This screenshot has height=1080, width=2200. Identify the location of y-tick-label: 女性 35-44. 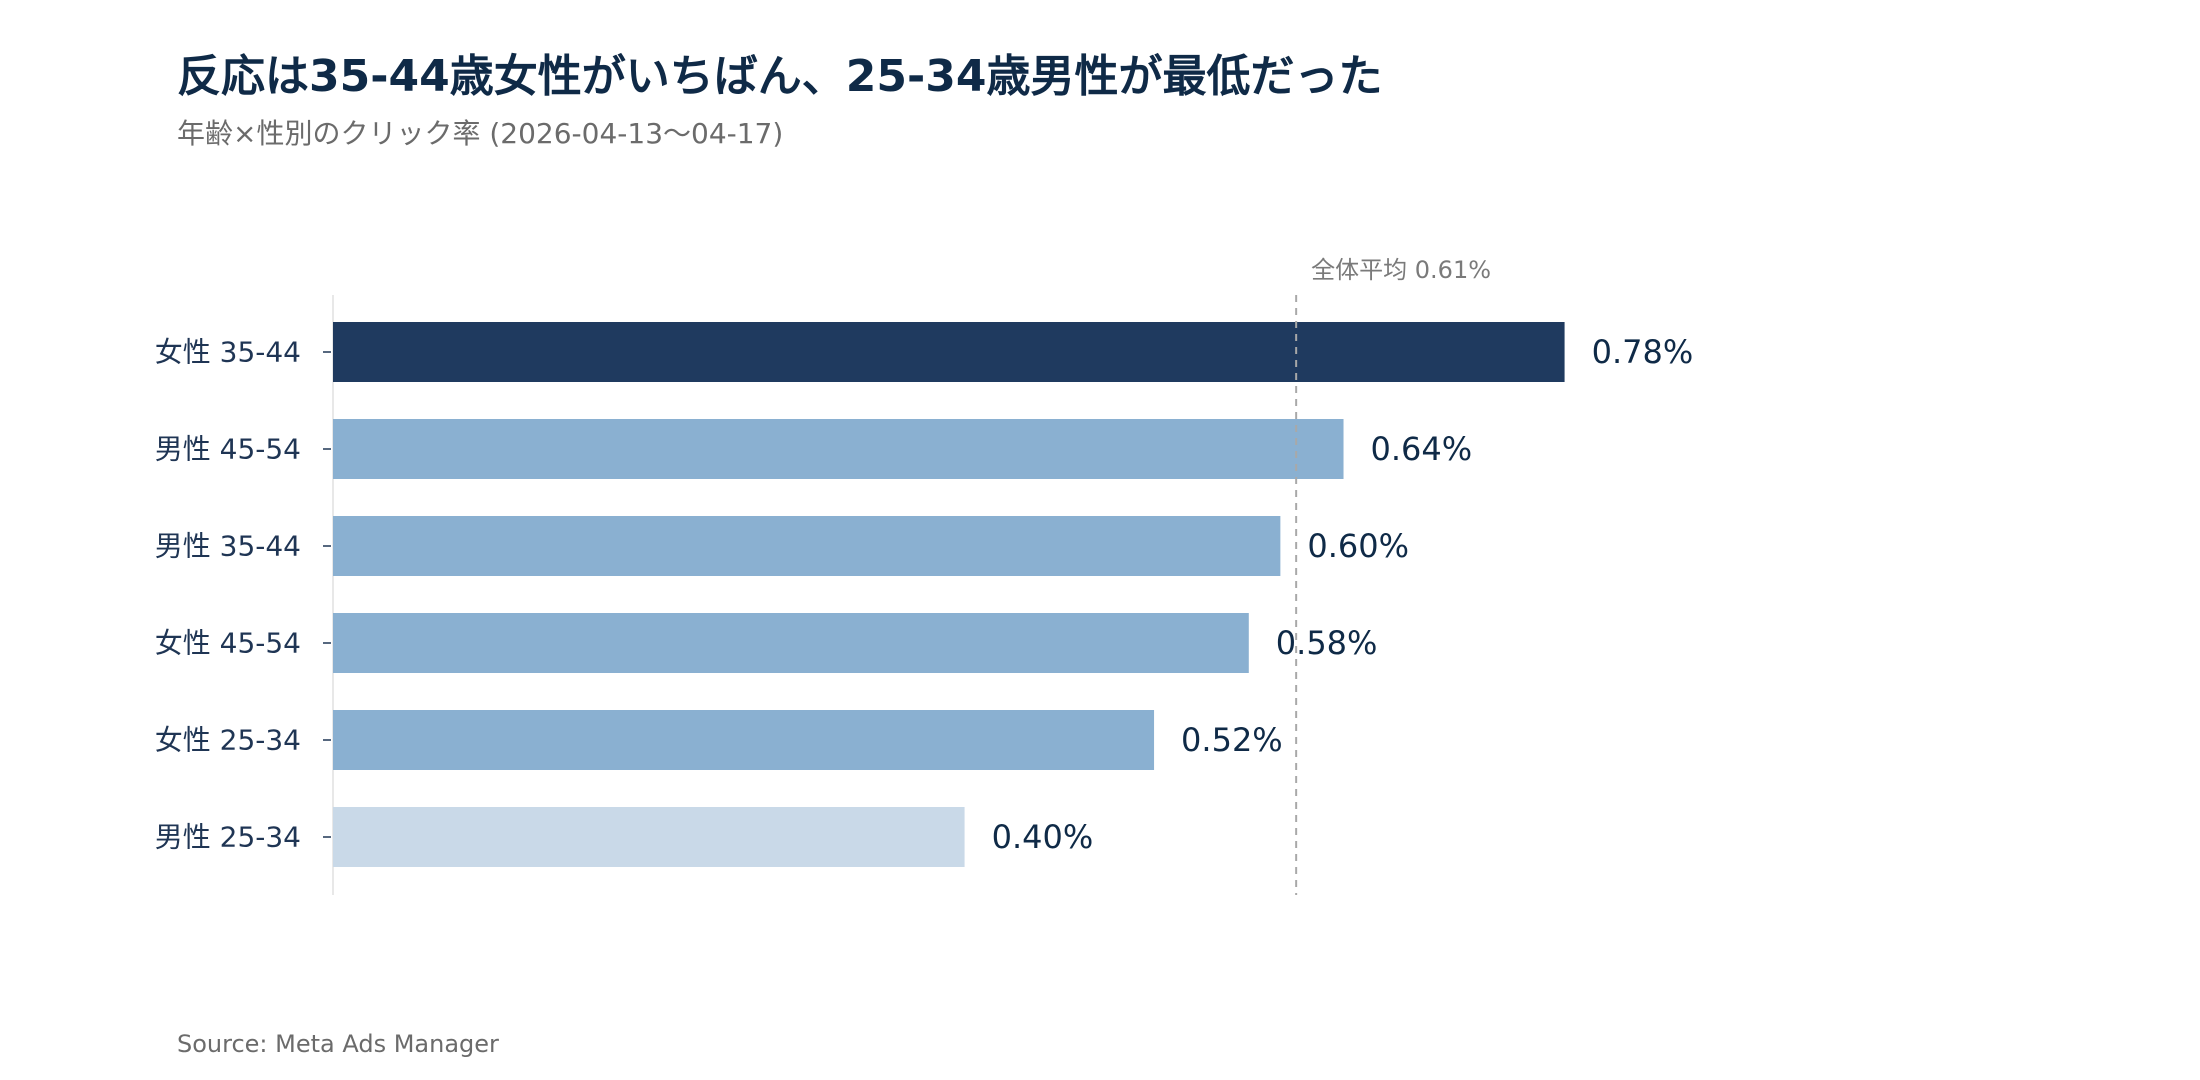
(228, 352).